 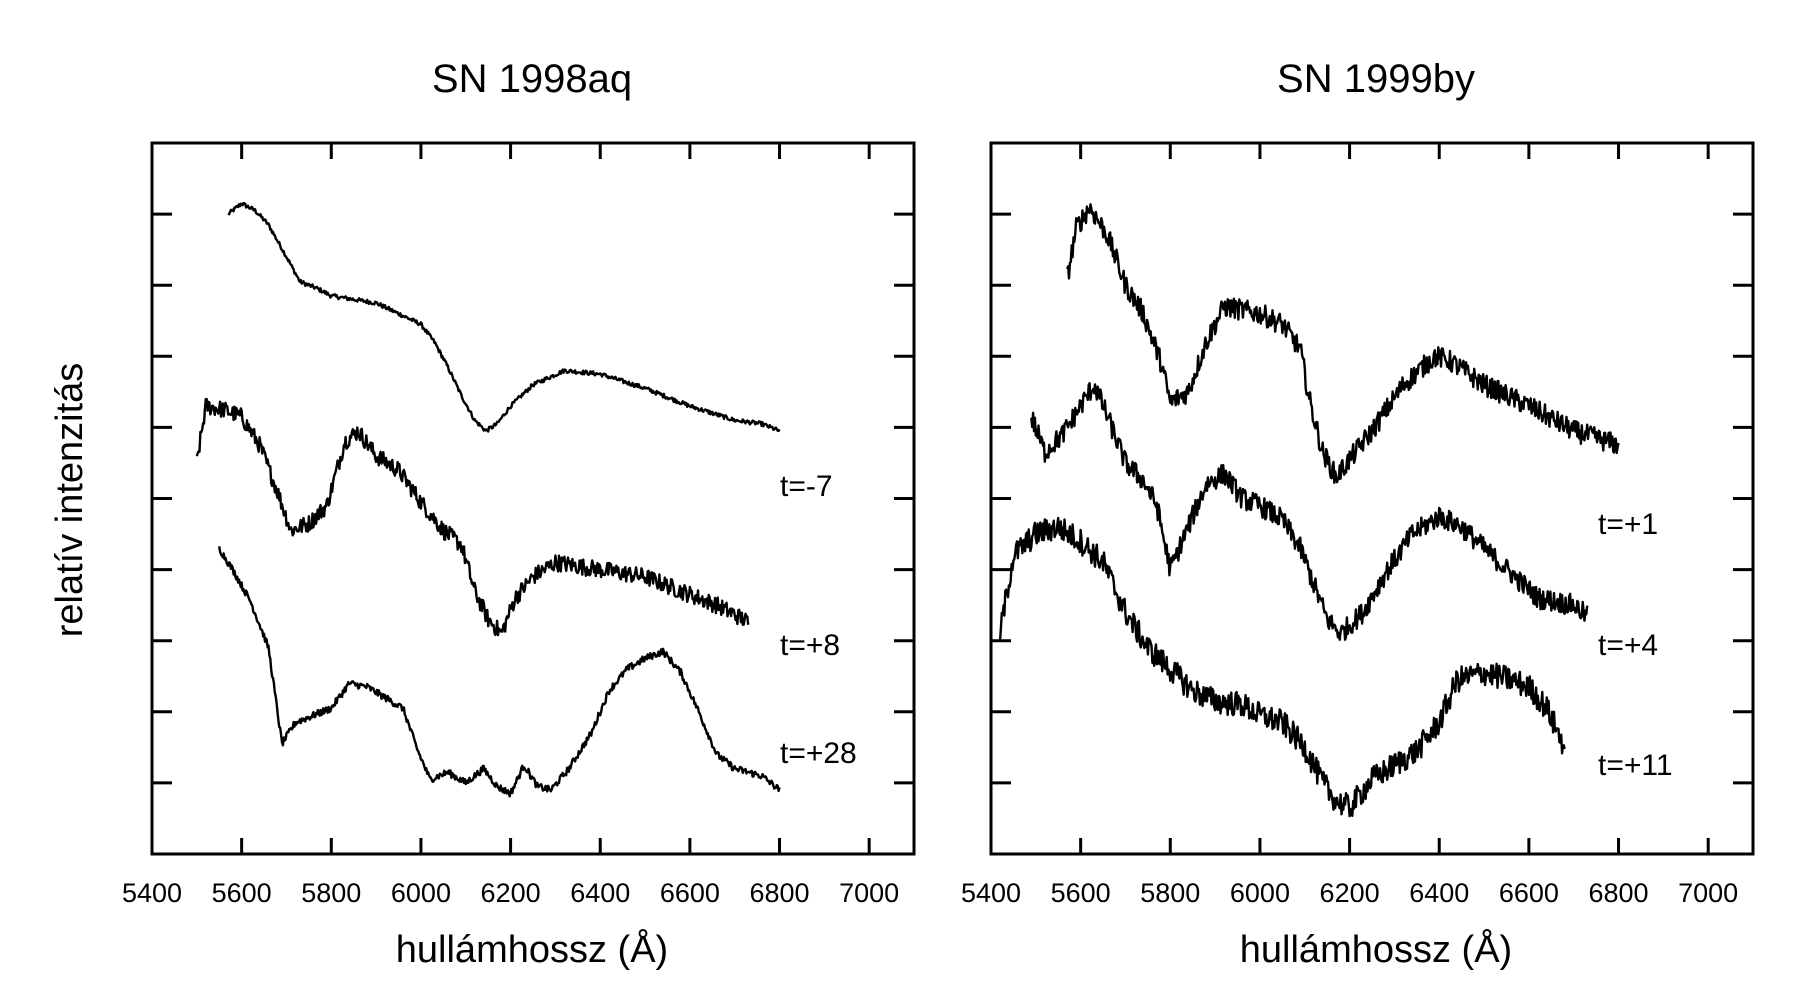 I want to click on shared-ylabel: relatív intenzitás, so click(x=70, y=500).